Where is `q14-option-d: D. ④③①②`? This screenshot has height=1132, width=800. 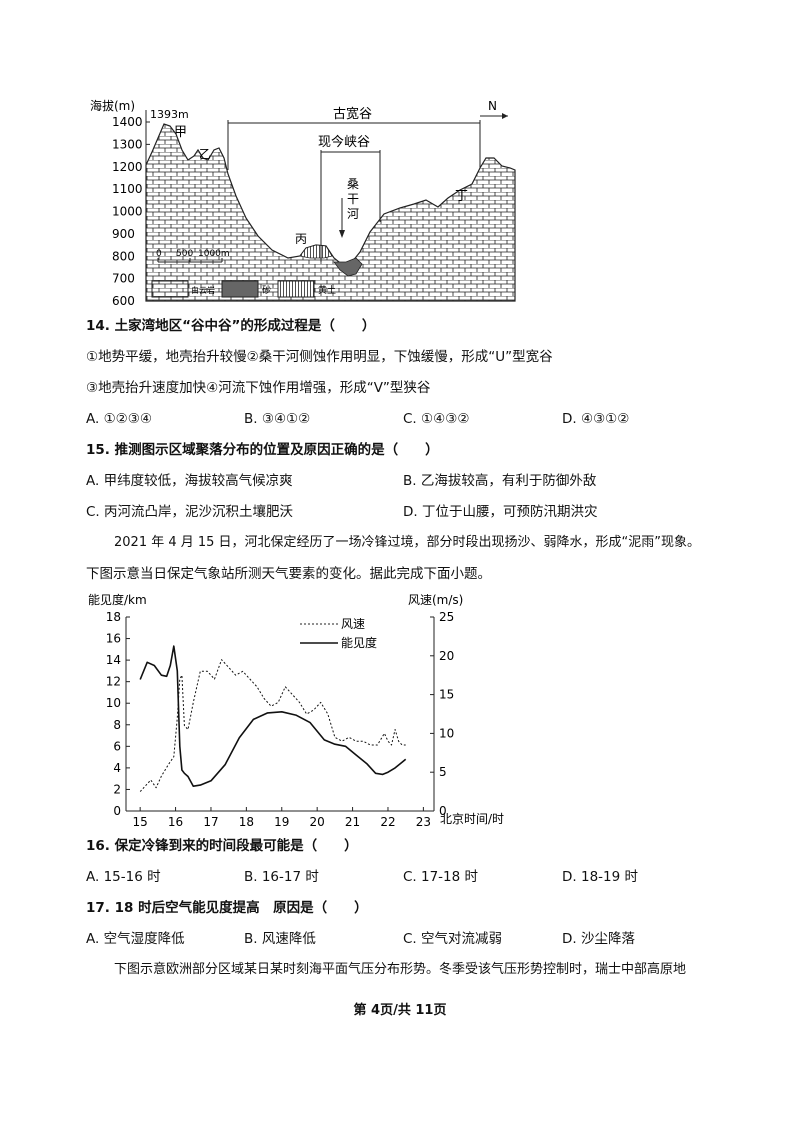 q14-option-d: D. ④③①② is located at coordinates (596, 419).